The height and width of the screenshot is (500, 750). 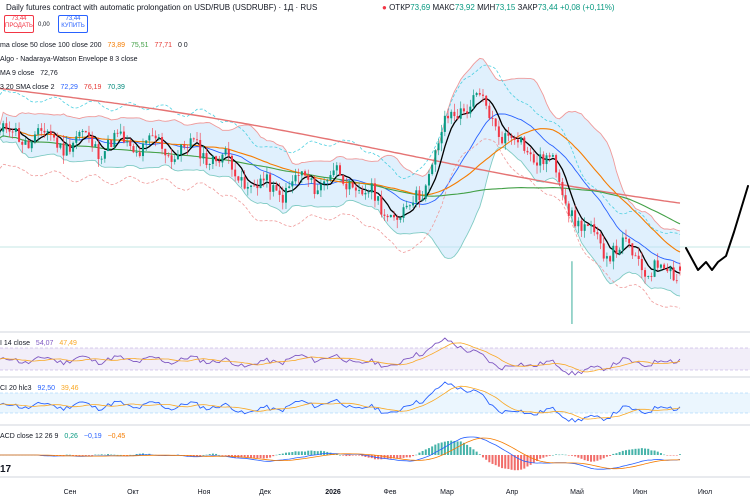 I want to click on buy-button: 73,44 КУПИТЬ, so click(x=73, y=24).